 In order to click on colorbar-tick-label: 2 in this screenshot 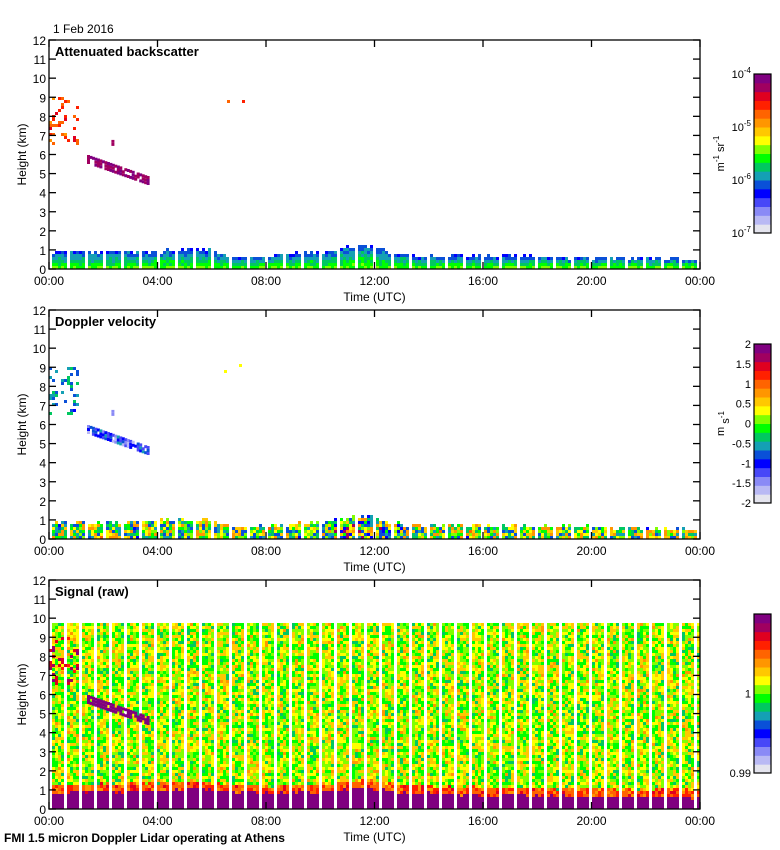, I will do `click(748, 345)`.